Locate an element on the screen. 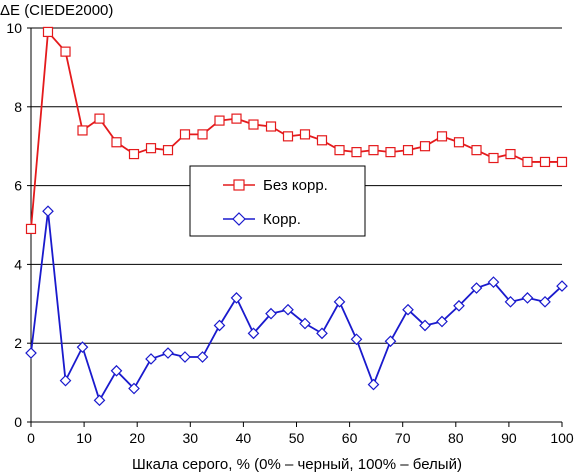 The image size is (574, 472). x-tick-label: 70 is located at coordinates (403, 438).